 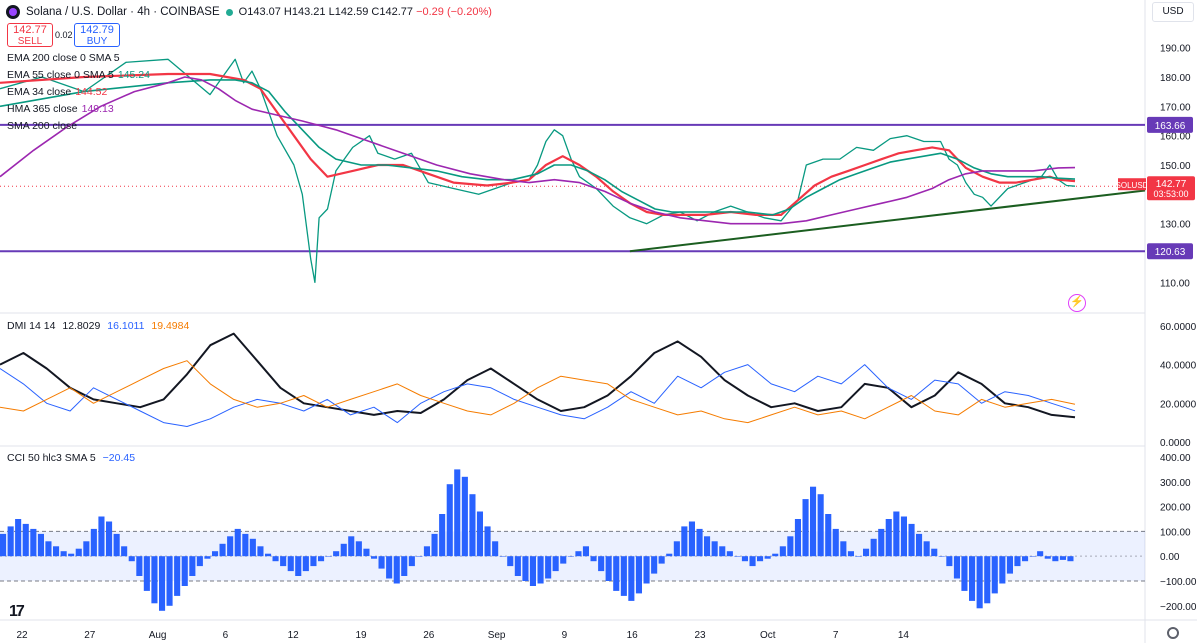 What do you see at coordinates (91, 92) in the screenshot?
I see `indicator-value: 144.52` at bounding box center [91, 92].